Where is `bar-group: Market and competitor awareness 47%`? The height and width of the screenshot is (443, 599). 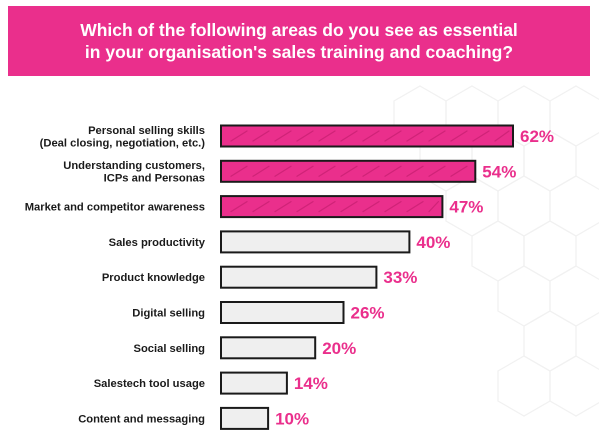 bar-group: Market and competitor awareness 47% is located at coordinates (254, 207).